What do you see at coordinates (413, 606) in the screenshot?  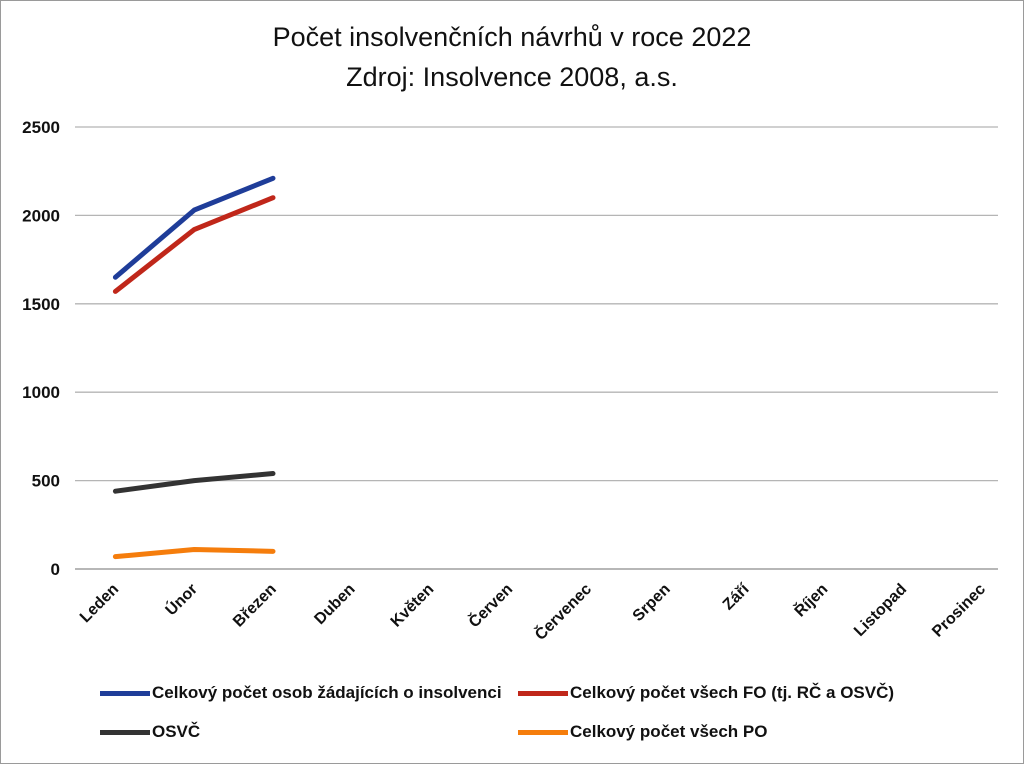 I see `x-tick-label: Květen` at bounding box center [413, 606].